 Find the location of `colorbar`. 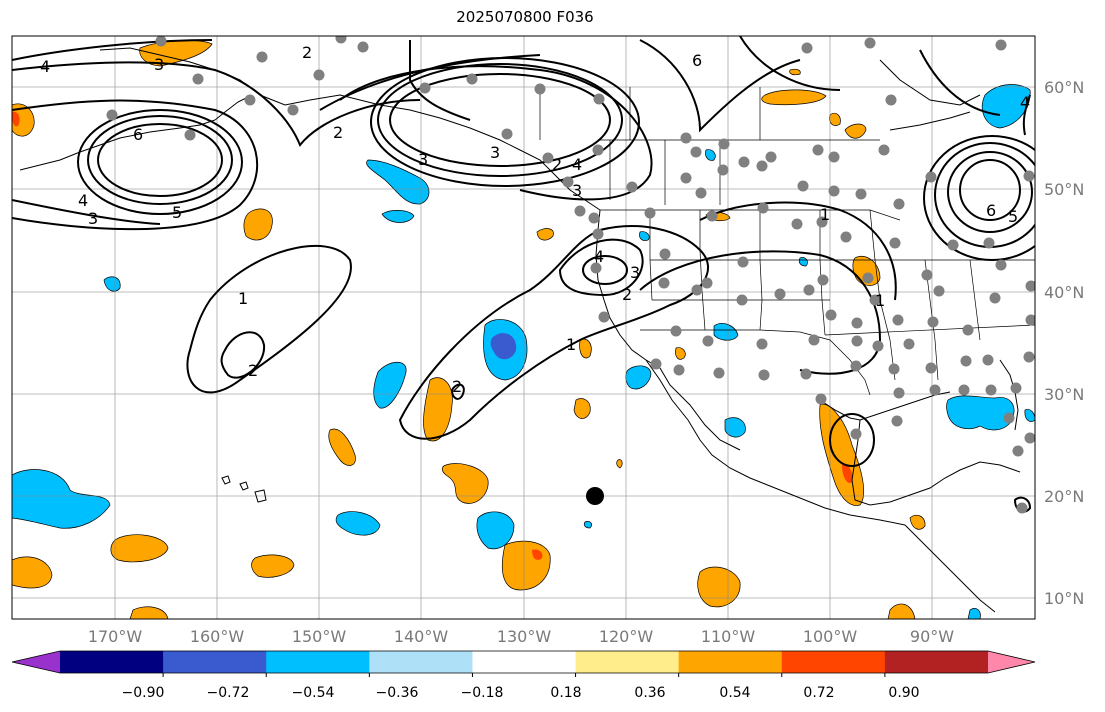

colorbar is located at coordinates (523, 663).